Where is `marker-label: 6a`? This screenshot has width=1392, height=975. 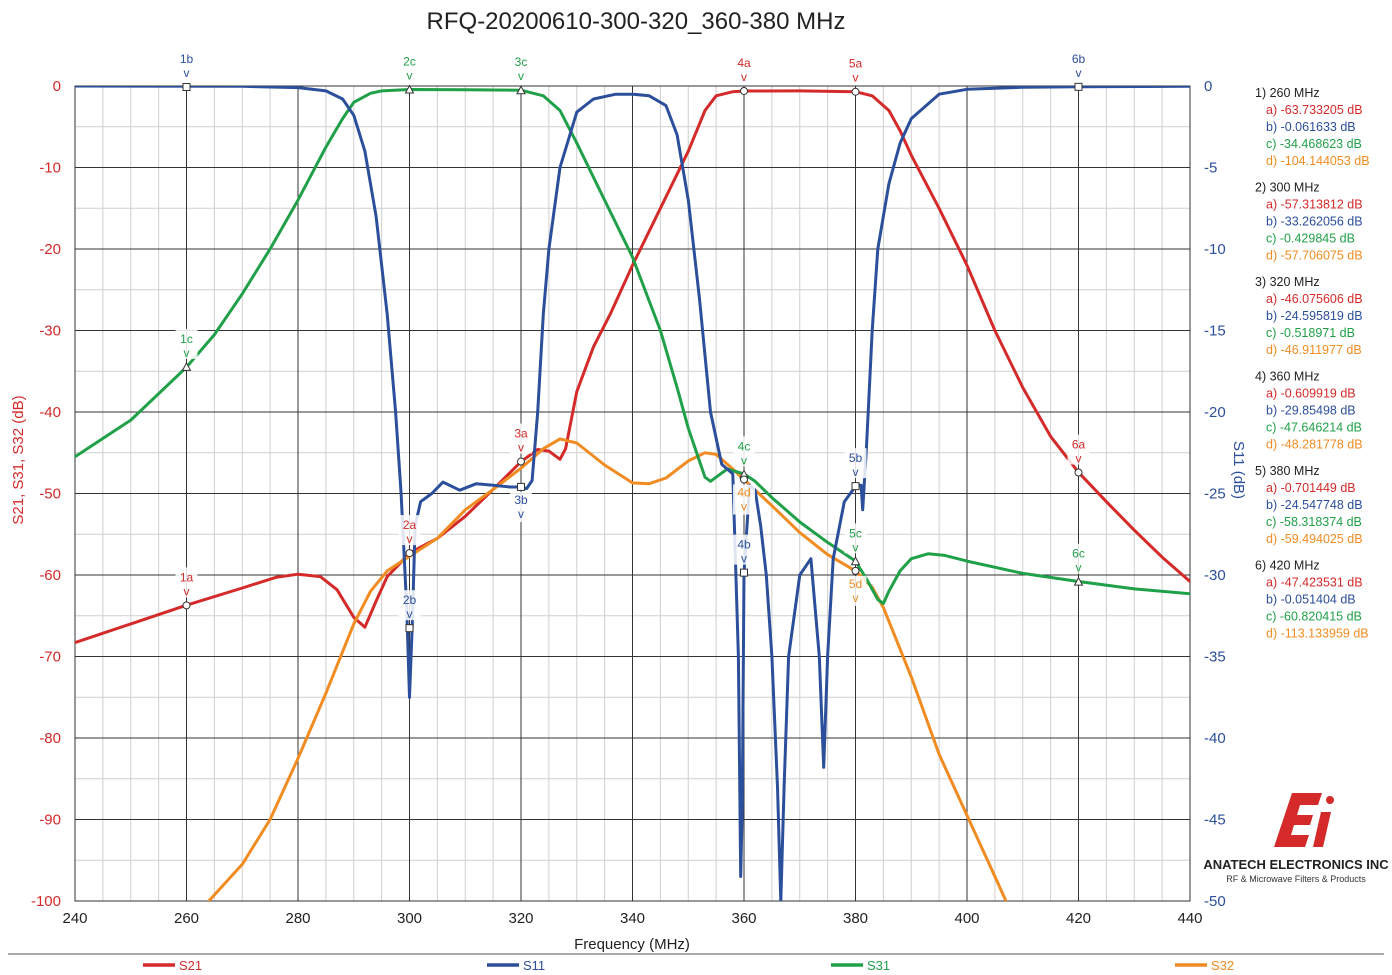 marker-label: 6a is located at coordinates (1079, 445).